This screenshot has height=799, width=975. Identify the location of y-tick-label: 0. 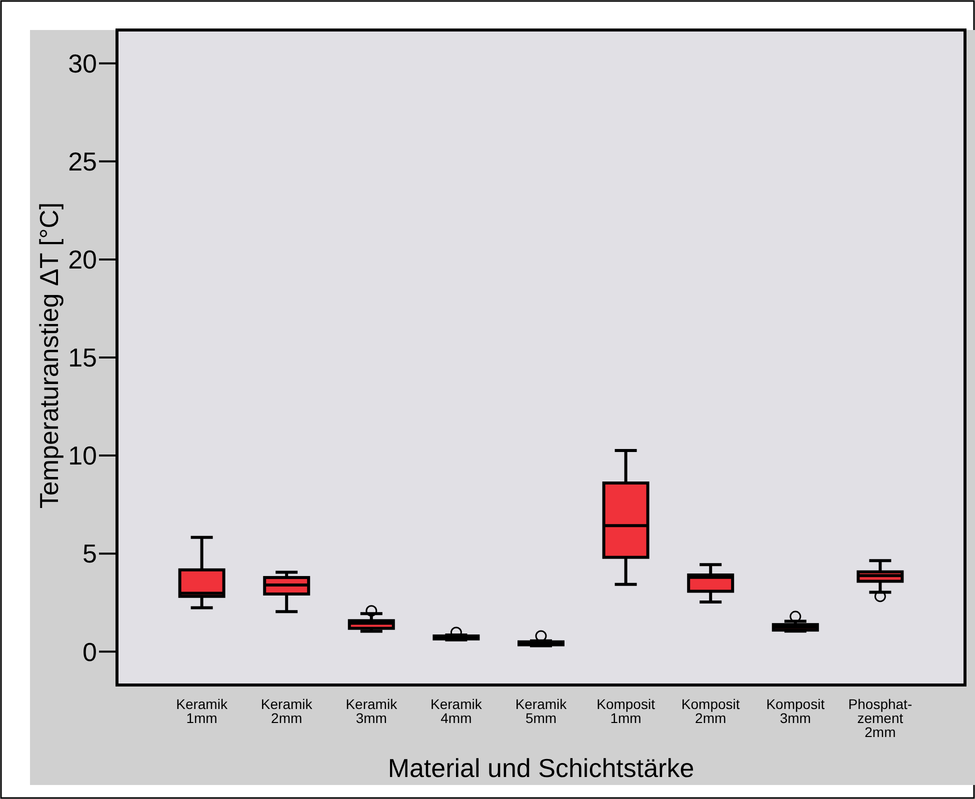
(89, 651).